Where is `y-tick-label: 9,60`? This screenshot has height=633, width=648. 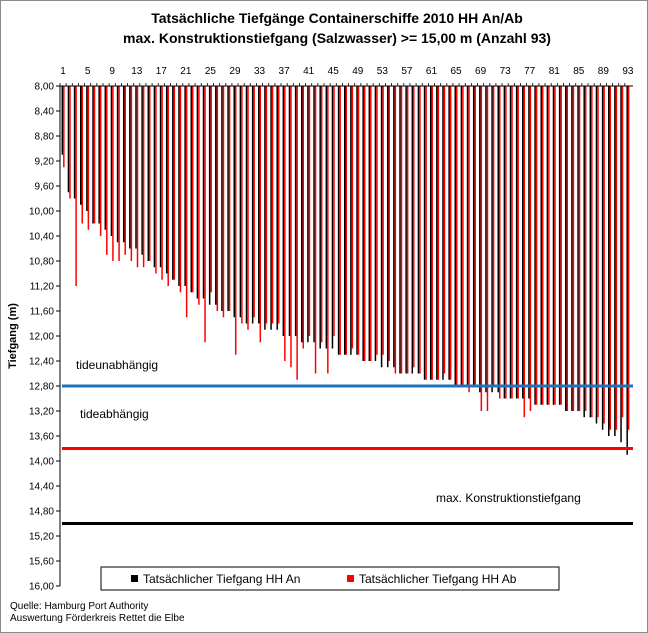 y-tick-label: 9,60 is located at coordinates (45, 187).